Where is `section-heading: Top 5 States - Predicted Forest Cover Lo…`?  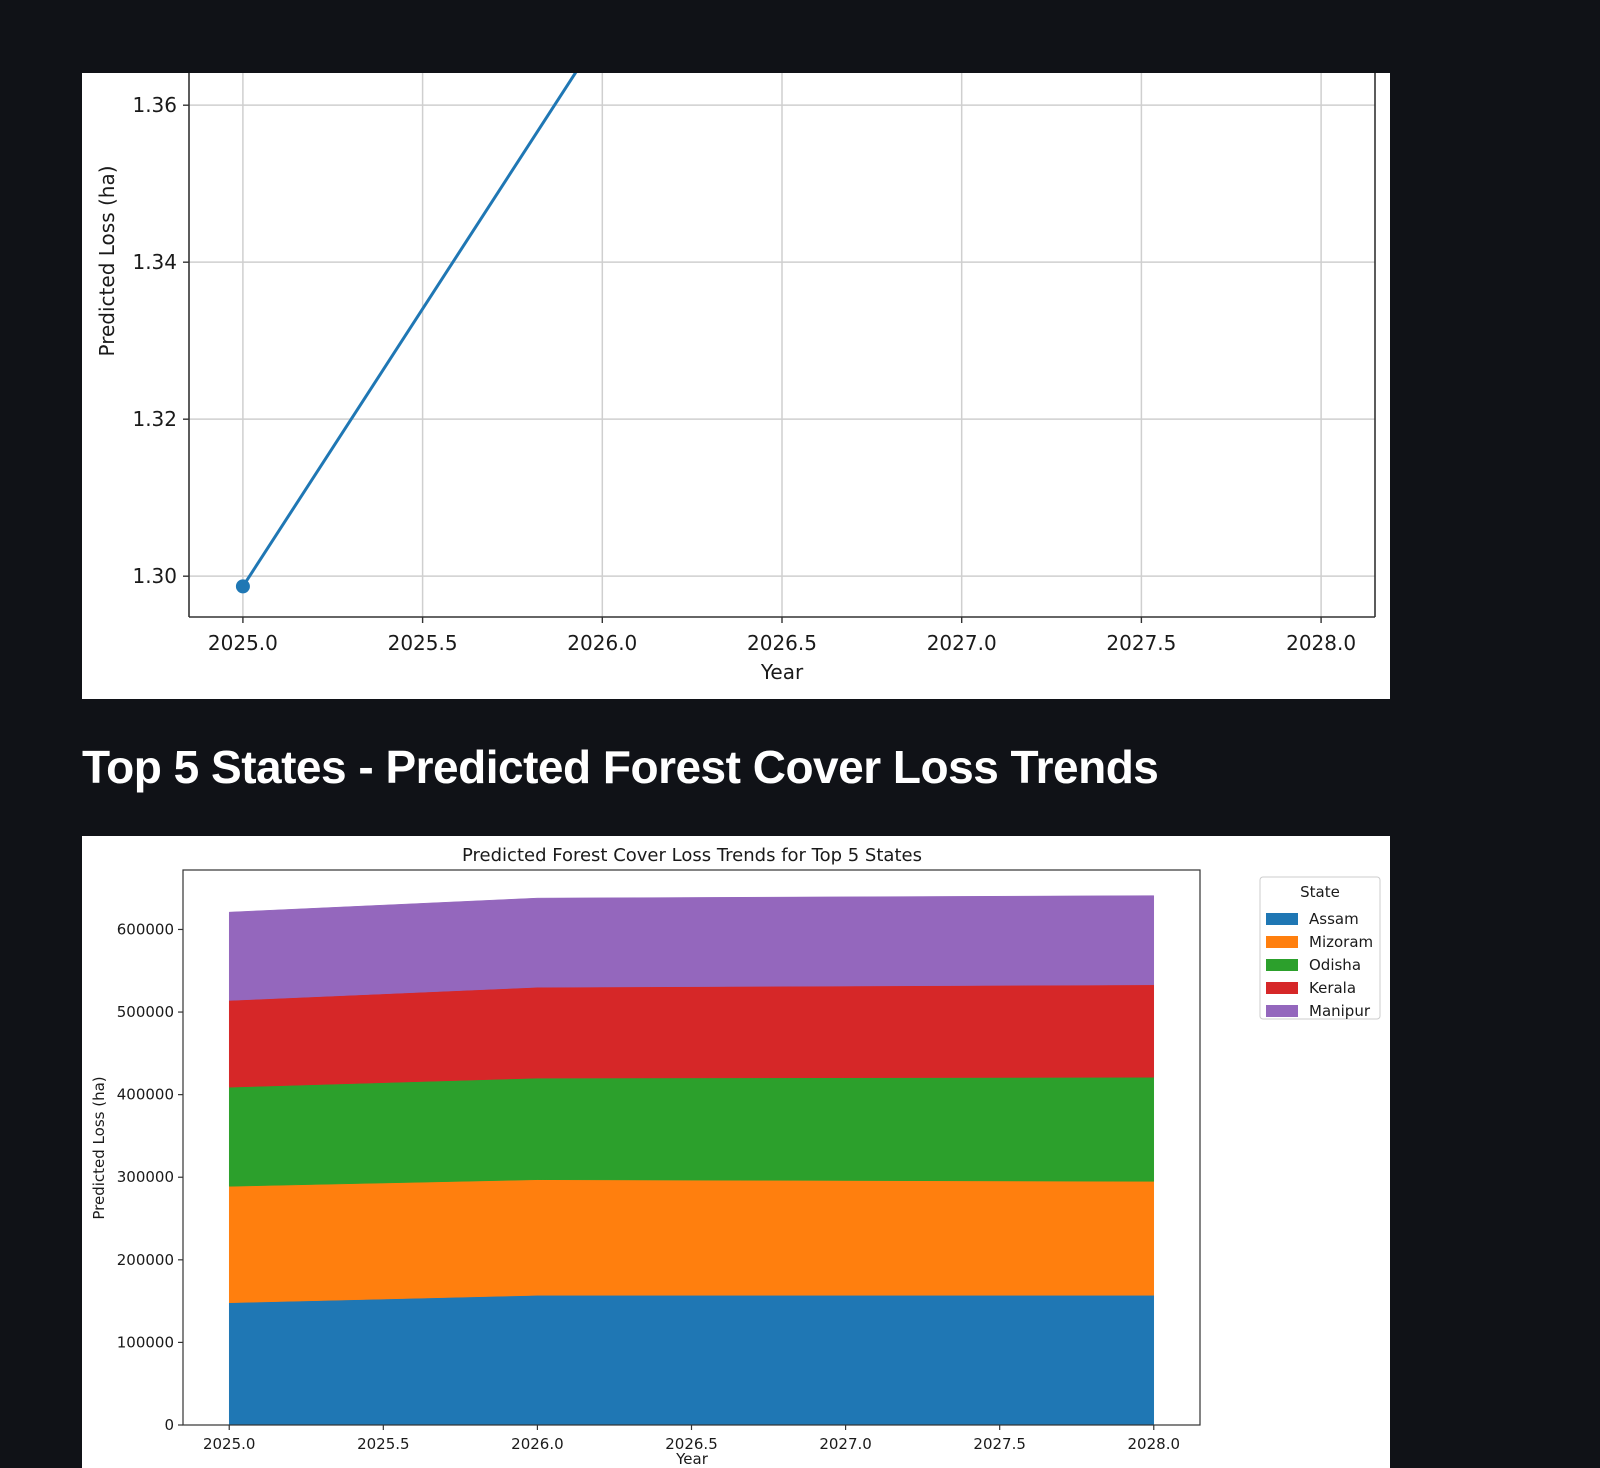 section-heading: Top 5 States - Predicted Forest Cover Lo… is located at coordinates (620, 767).